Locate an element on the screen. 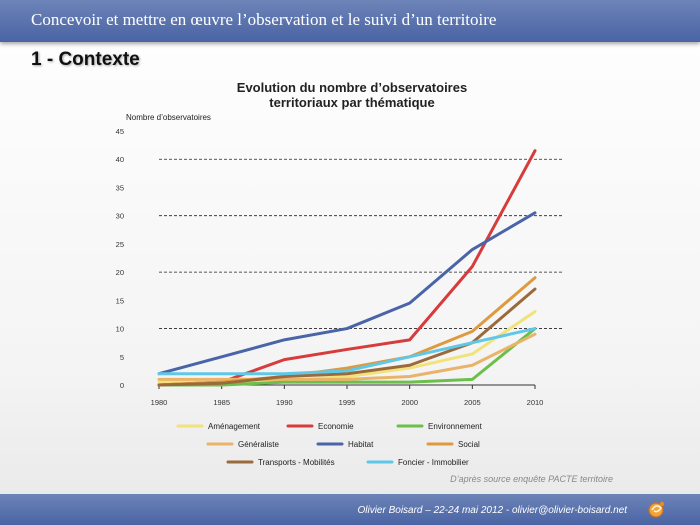 Image resolution: width=700 pixels, height=525 pixels. x-tick-label: 1980 is located at coordinates (159, 402).